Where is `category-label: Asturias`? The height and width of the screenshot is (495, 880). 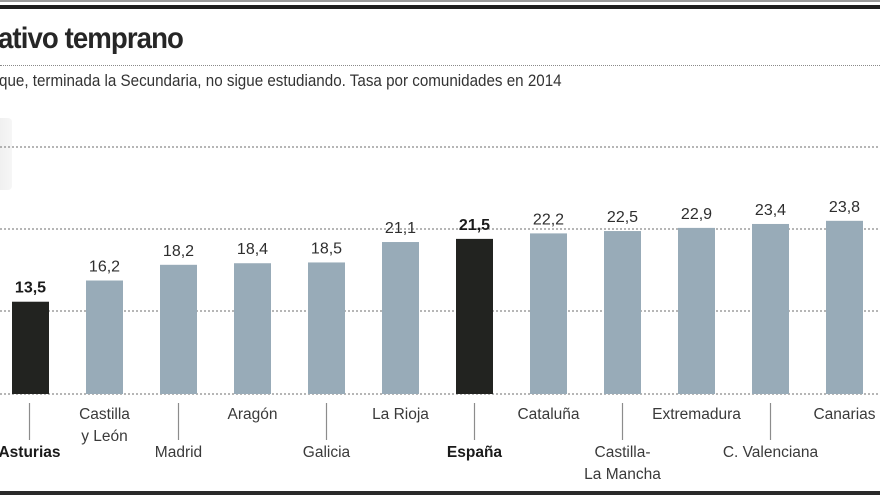 category-label: Asturias is located at coordinates (30, 452).